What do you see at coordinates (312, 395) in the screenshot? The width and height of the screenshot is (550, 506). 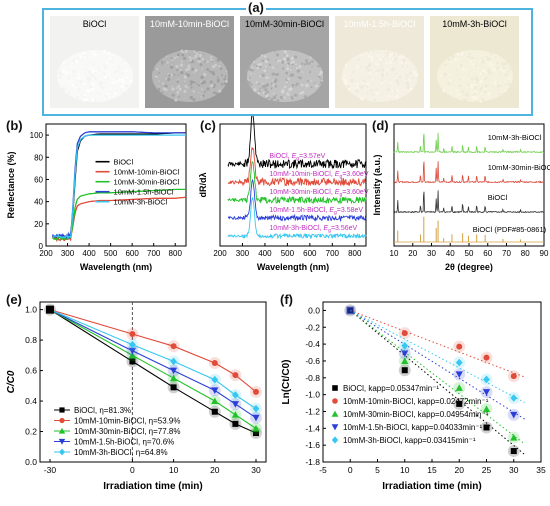 I see `y-tick-label: -1.0` at bounding box center [312, 395].